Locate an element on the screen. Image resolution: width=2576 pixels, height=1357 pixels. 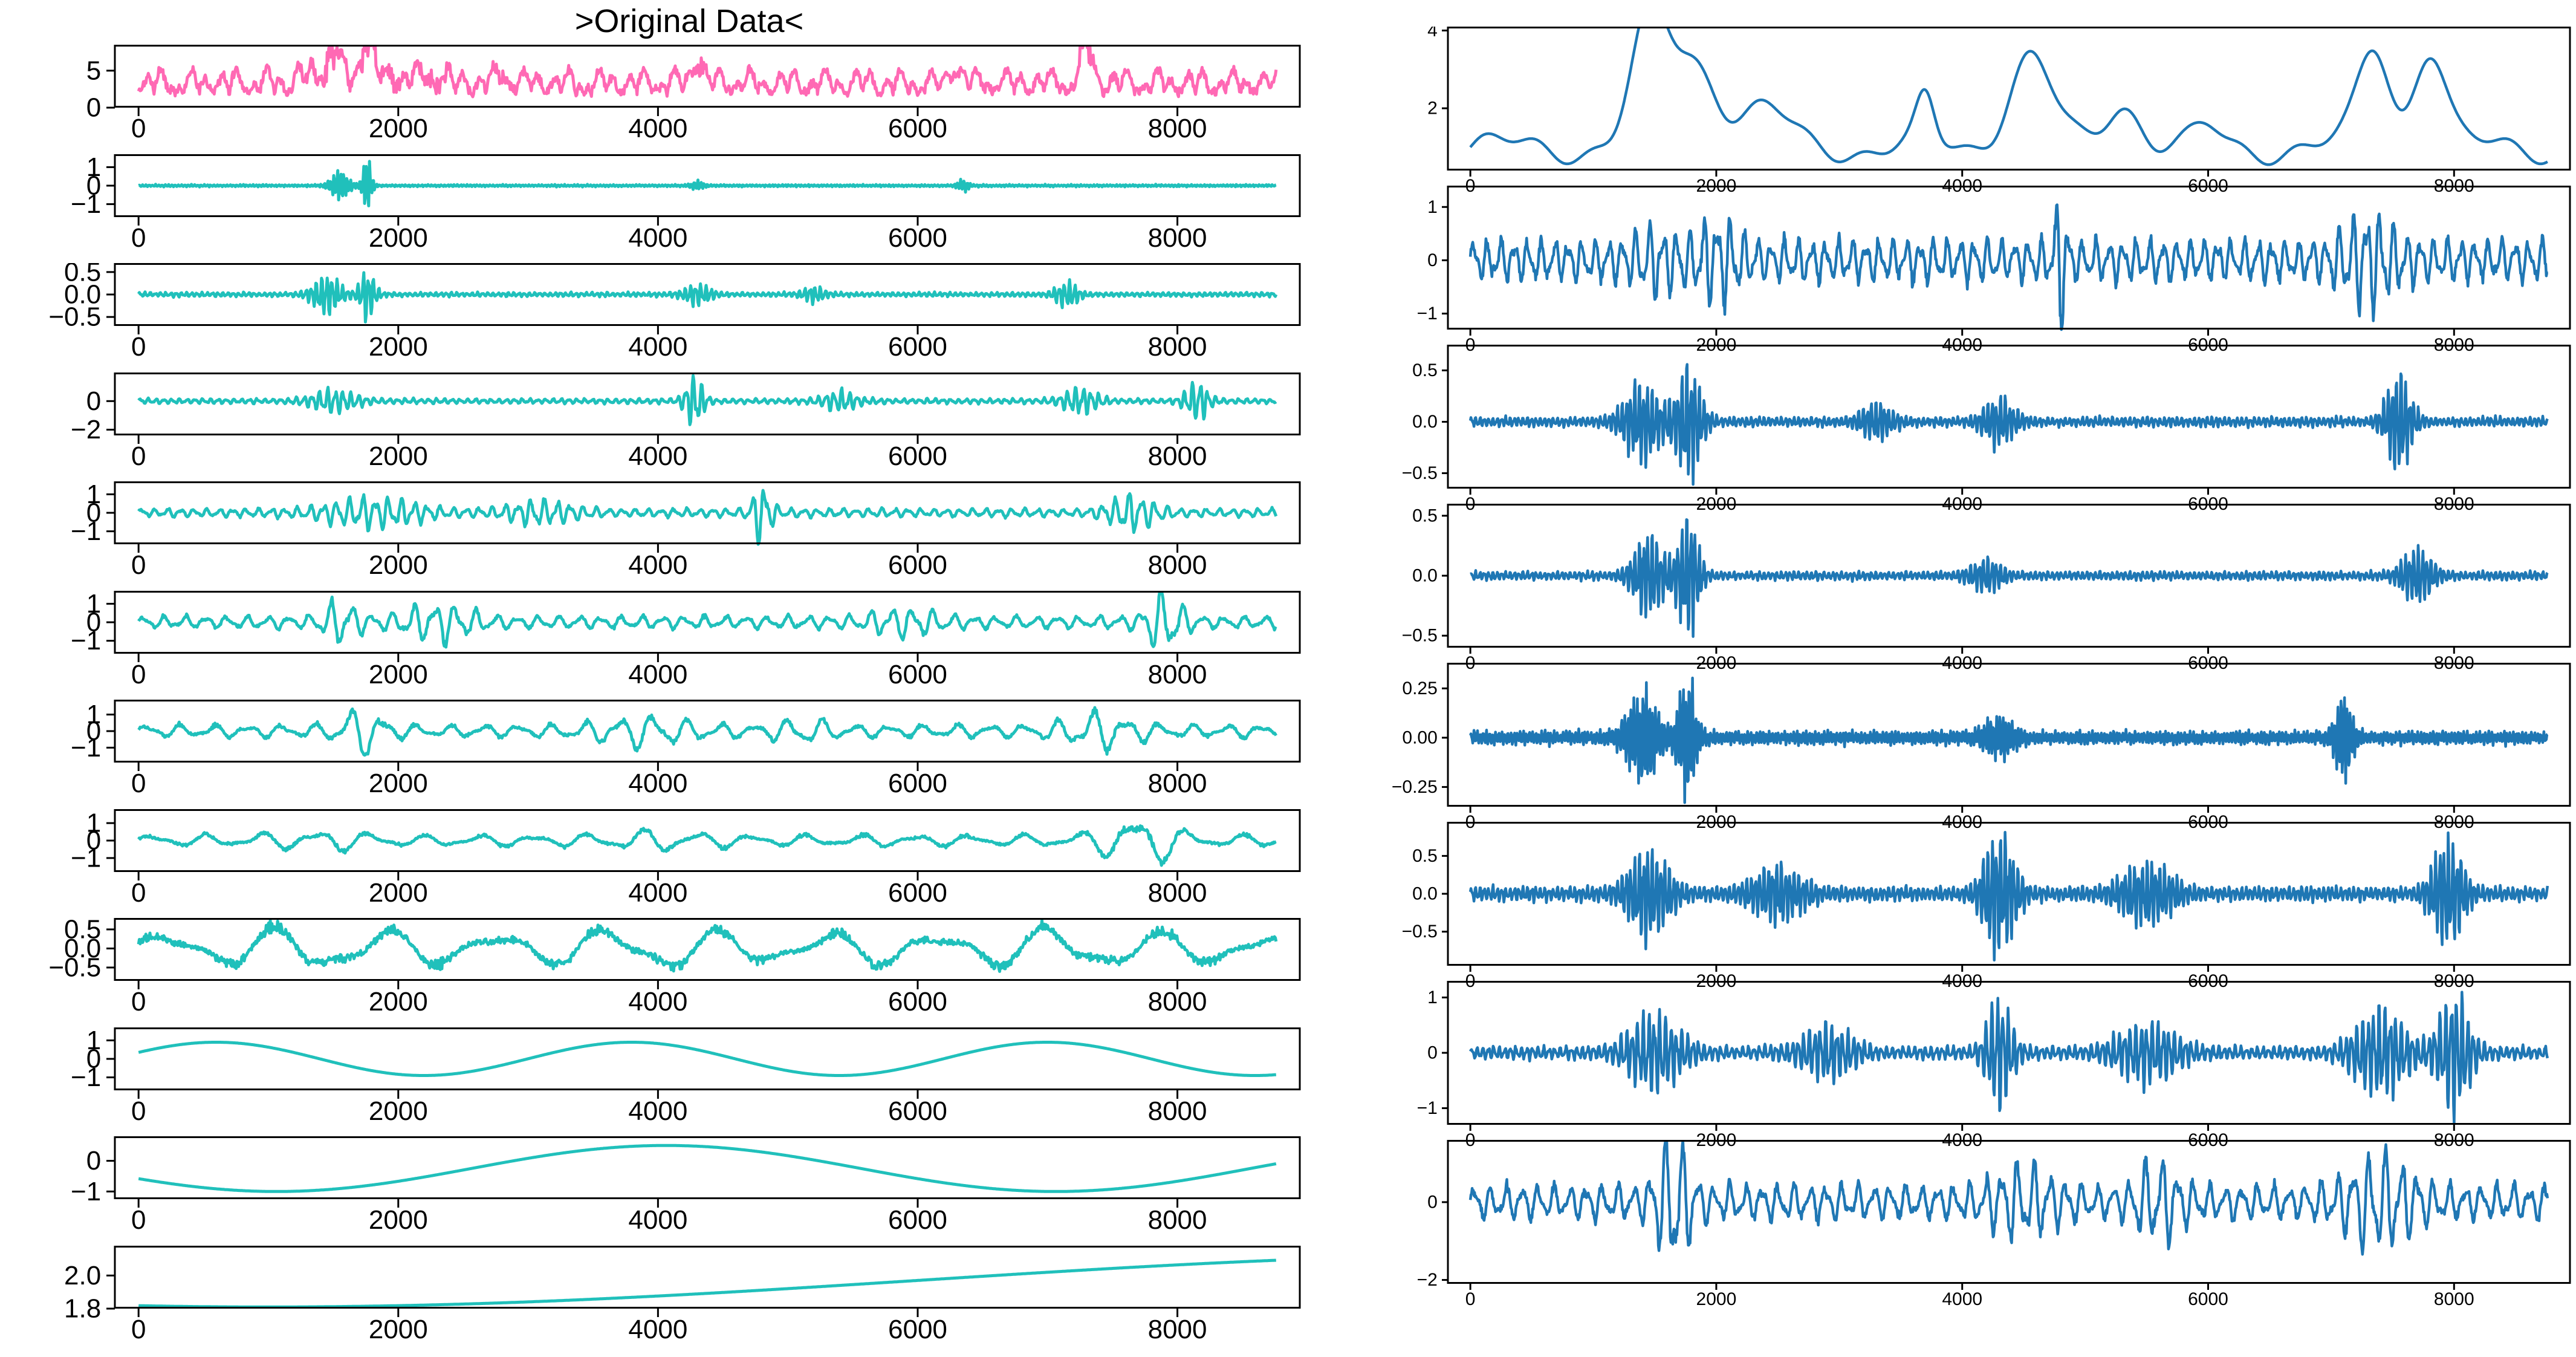
subplot-left-10: 0 2000 4000 6000 8000−101 is located at coordinates (686, 1076).